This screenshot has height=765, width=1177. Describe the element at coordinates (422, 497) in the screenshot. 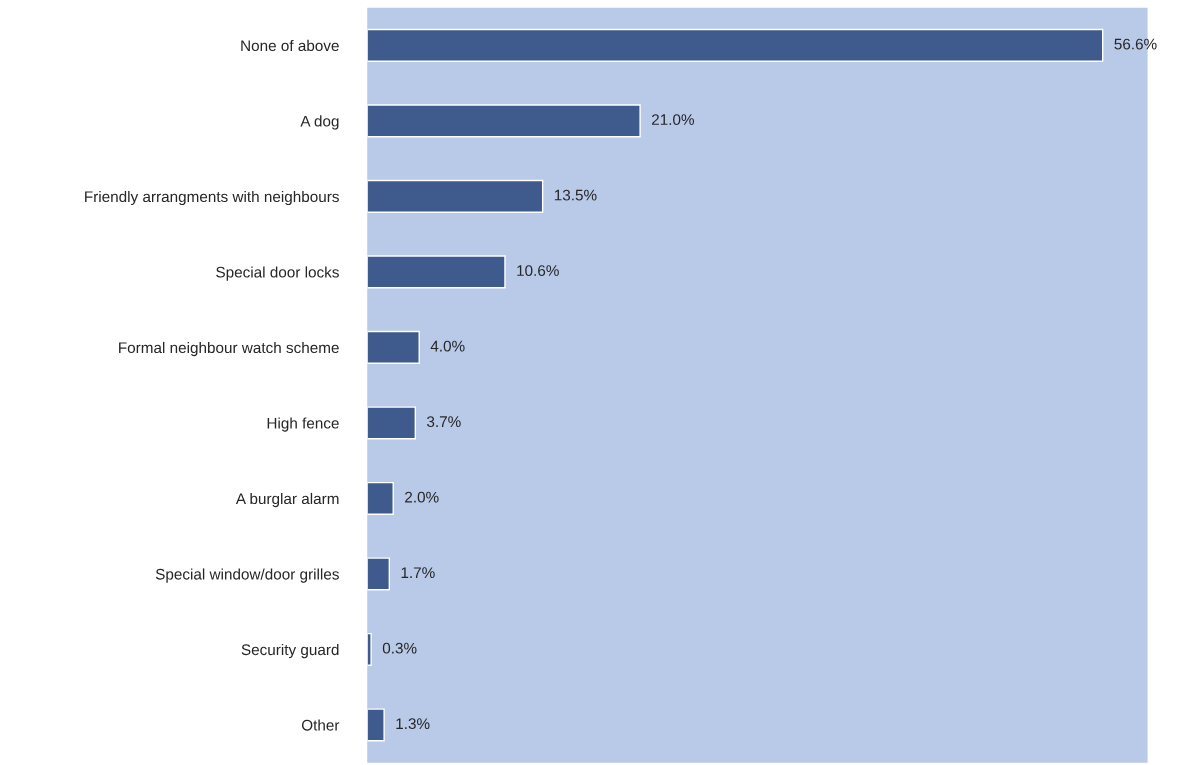

I see `data-label: 2.0%` at that location.